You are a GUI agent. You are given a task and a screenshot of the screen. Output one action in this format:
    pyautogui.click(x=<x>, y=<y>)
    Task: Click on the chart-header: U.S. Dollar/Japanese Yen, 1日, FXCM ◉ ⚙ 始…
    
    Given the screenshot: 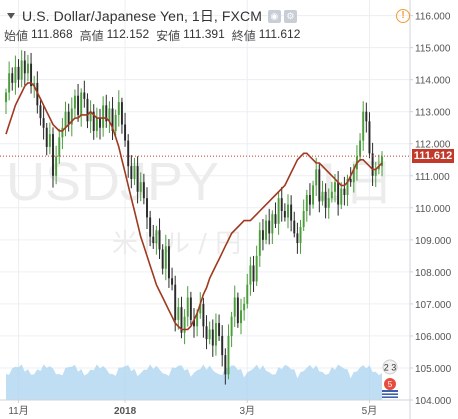 What is the action you would take?
    pyautogui.click(x=205, y=22)
    